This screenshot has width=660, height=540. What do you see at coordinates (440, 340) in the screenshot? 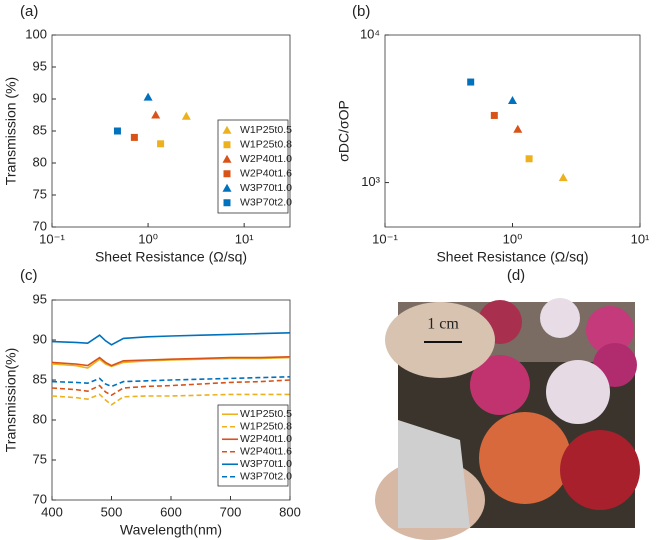
I see `finger` at bounding box center [440, 340].